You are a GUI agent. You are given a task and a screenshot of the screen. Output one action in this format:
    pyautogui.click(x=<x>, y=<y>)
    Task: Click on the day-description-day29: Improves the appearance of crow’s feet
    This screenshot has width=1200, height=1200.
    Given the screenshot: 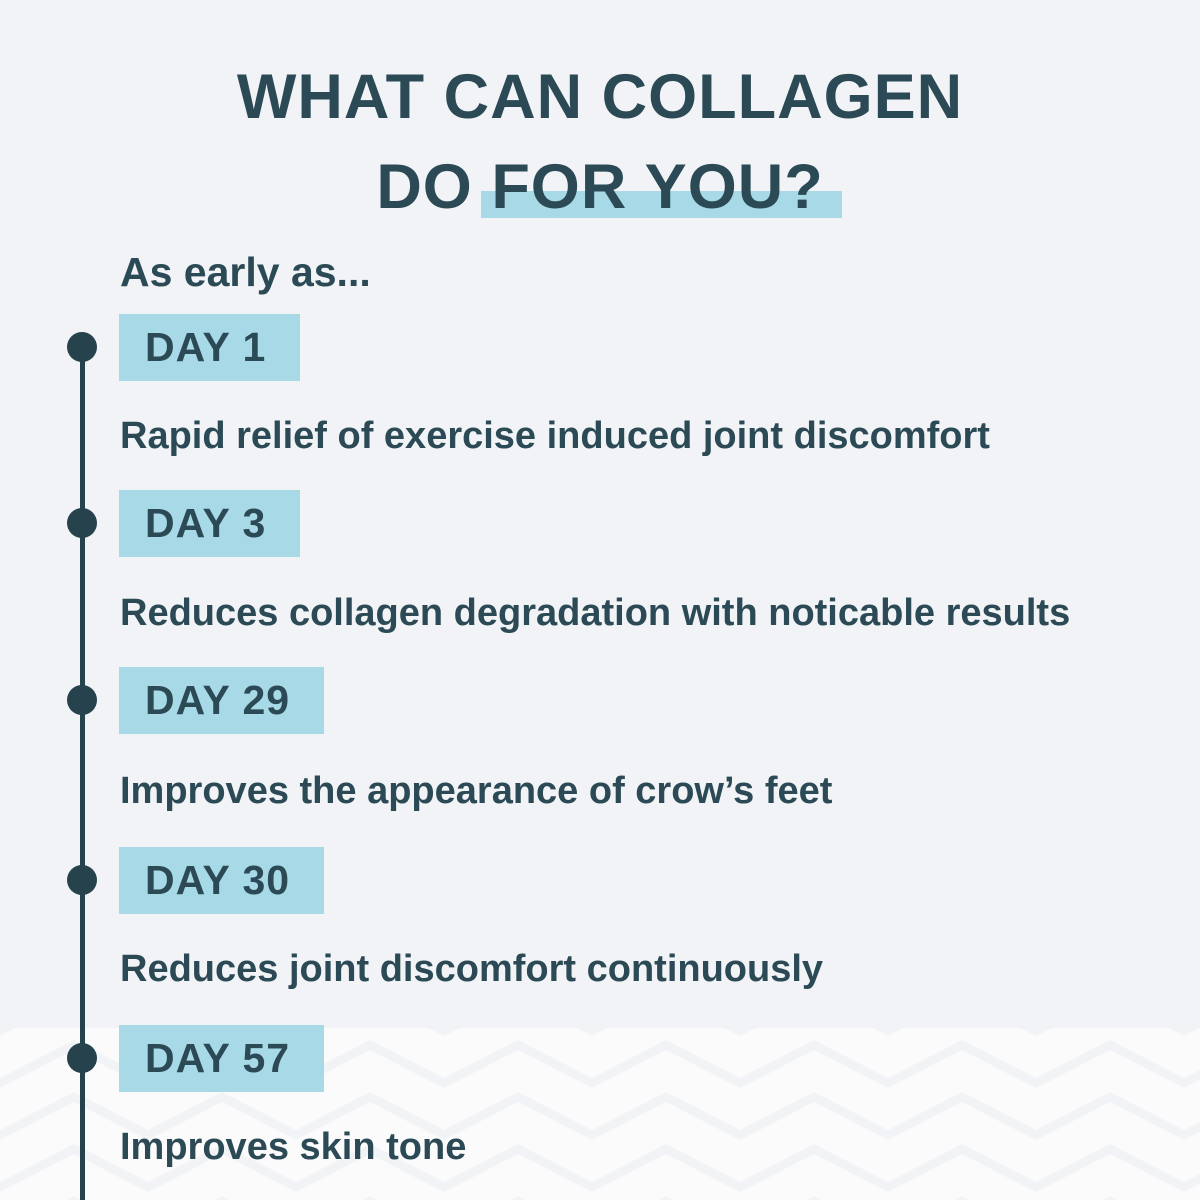 What is the action you would take?
    pyautogui.click(x=476, y=791)
    